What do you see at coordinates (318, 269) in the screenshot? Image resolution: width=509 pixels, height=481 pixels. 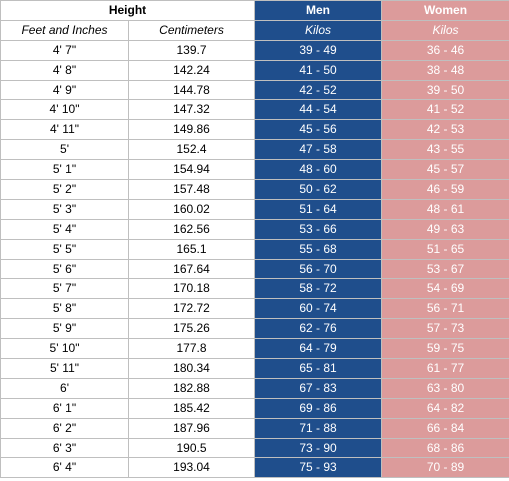 I see `men-kilos-cell: 56 - 70` at bounding box center [318, 269].